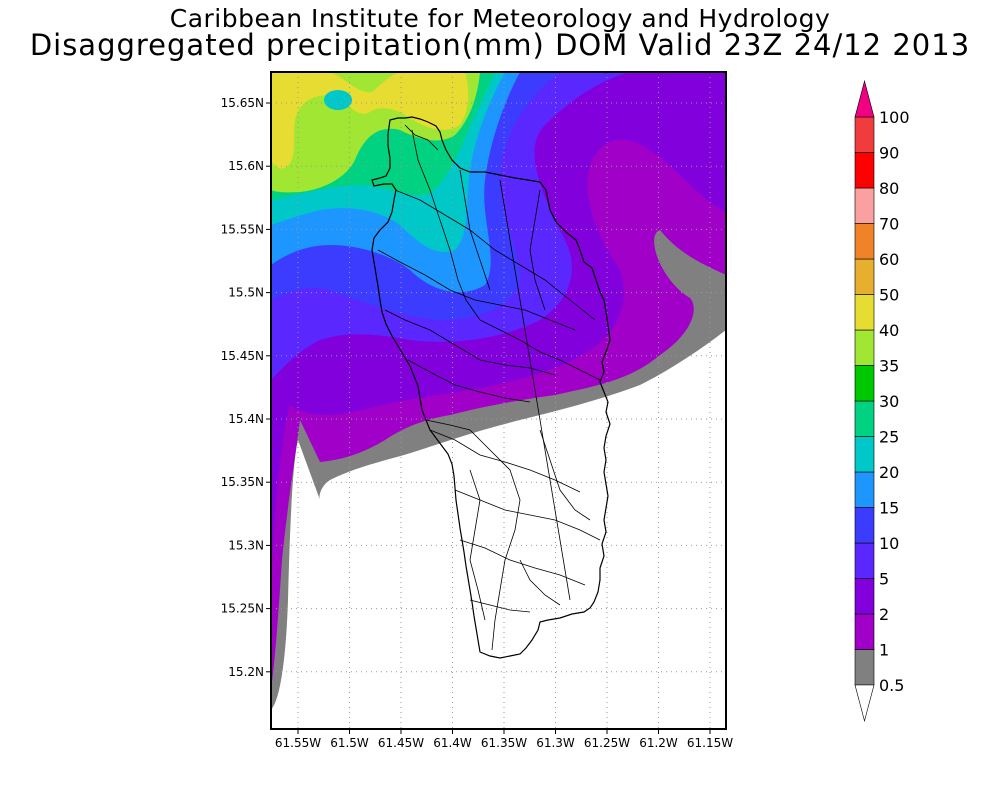  What do you see at coordinates (401, 743) in the screenshot?
I see `lon-tick-label: 61.45W` at bounding box center [401, 743].